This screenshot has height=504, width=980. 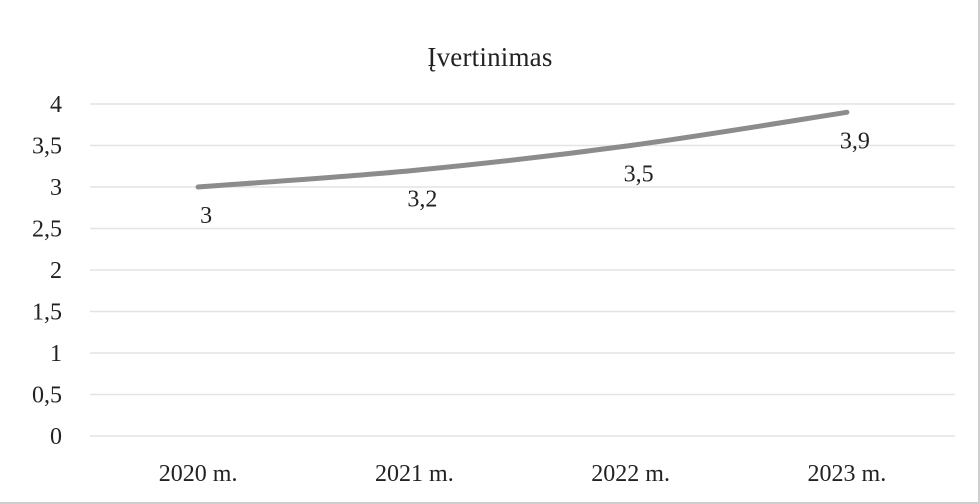 I want to click on y-tick-label: 2,5, so click(x=47, y=230).